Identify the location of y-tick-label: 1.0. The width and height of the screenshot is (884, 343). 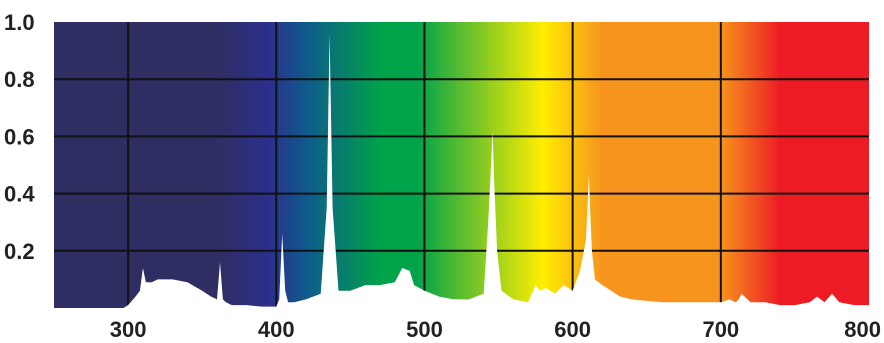
(19, 22).